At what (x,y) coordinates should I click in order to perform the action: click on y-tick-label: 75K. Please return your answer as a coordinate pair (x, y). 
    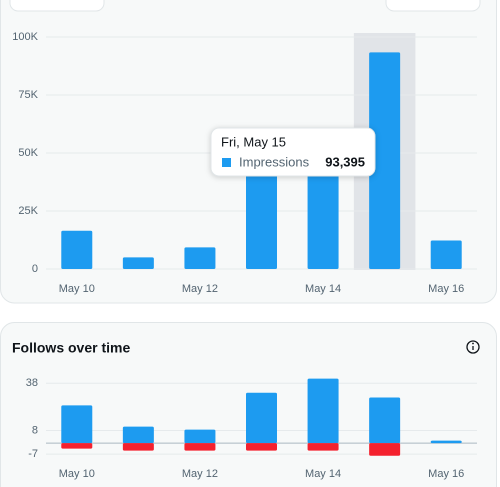
    Looking at the image, I should click on (28, 95).